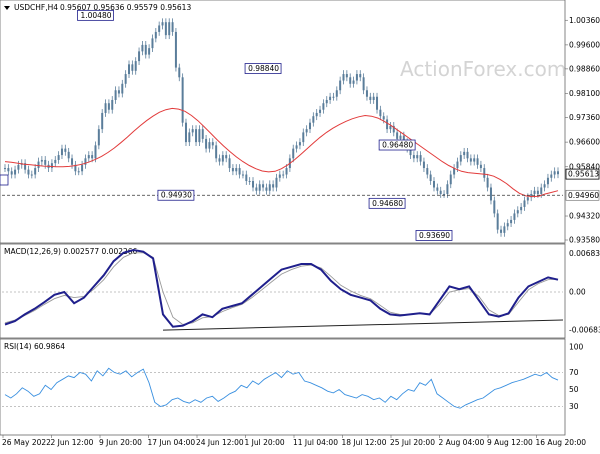 This screenshot has width=600, height=454. Describe the element at coordinates (4, 180) in the screenshot. I see `left-price-marker` at that location.